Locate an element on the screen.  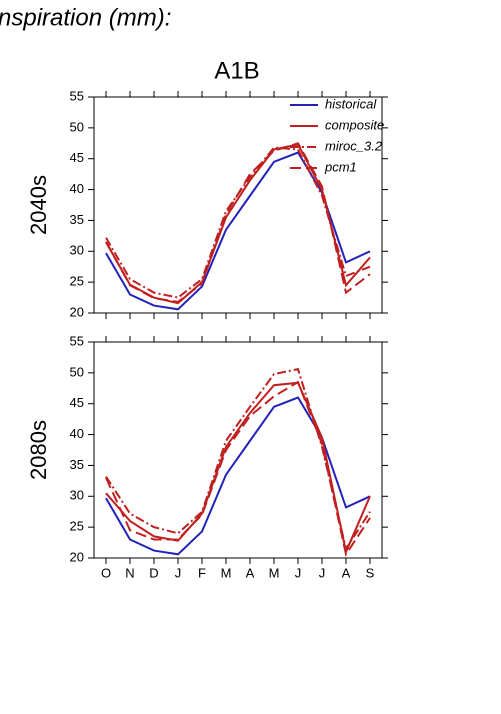
x-tick-label: O is located at coordinates (106, 572).